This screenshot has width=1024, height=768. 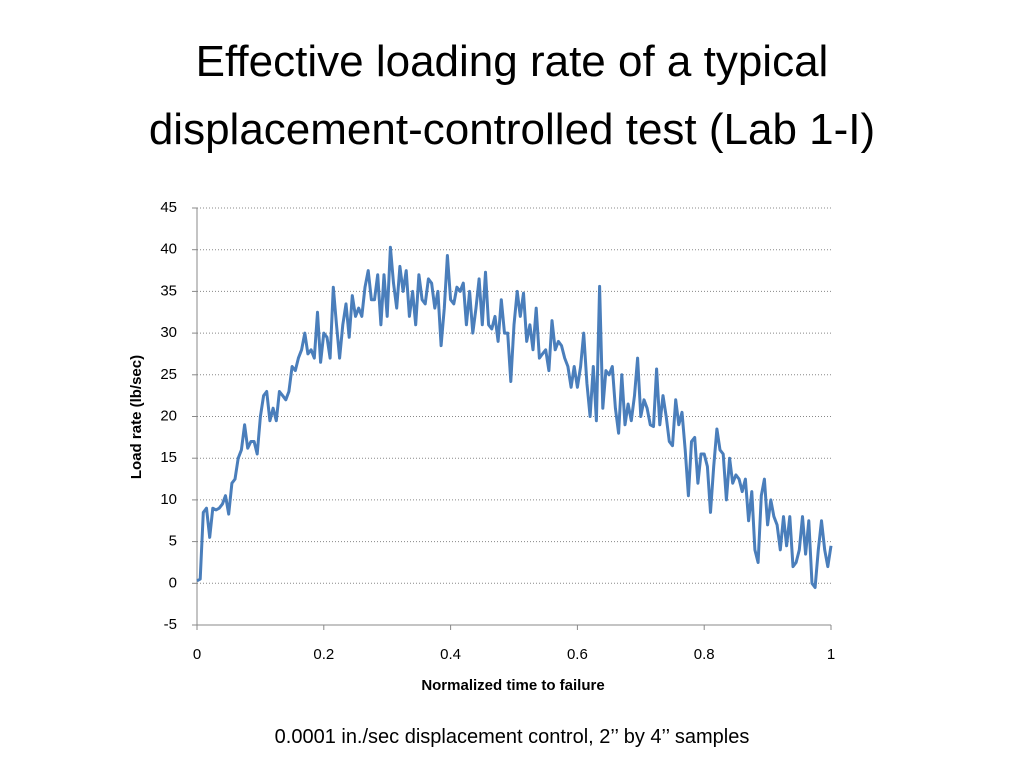 What do you see at coordinates (168, 249) in the screenshot?
I see `y-tick-label: 40` at bounding box center [168, 249].